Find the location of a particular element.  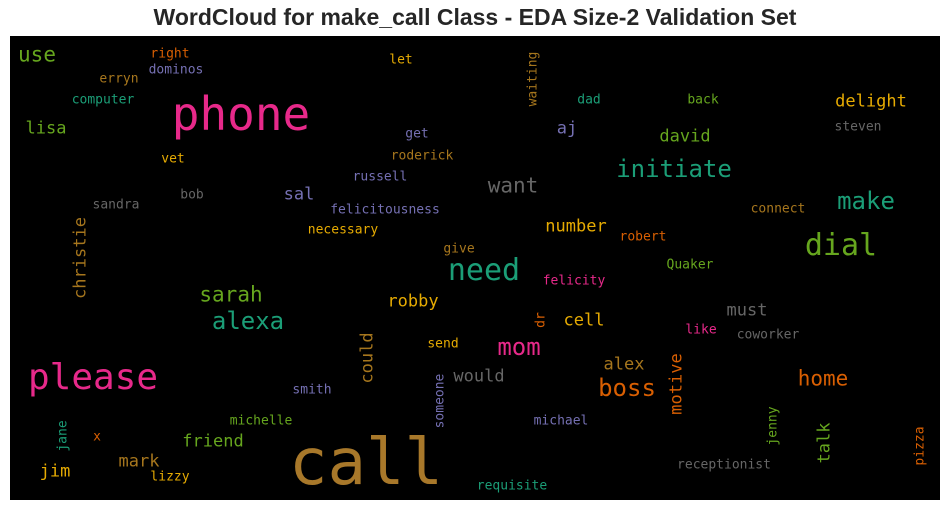

word-vet: vet is located at coordinates (173, 159).